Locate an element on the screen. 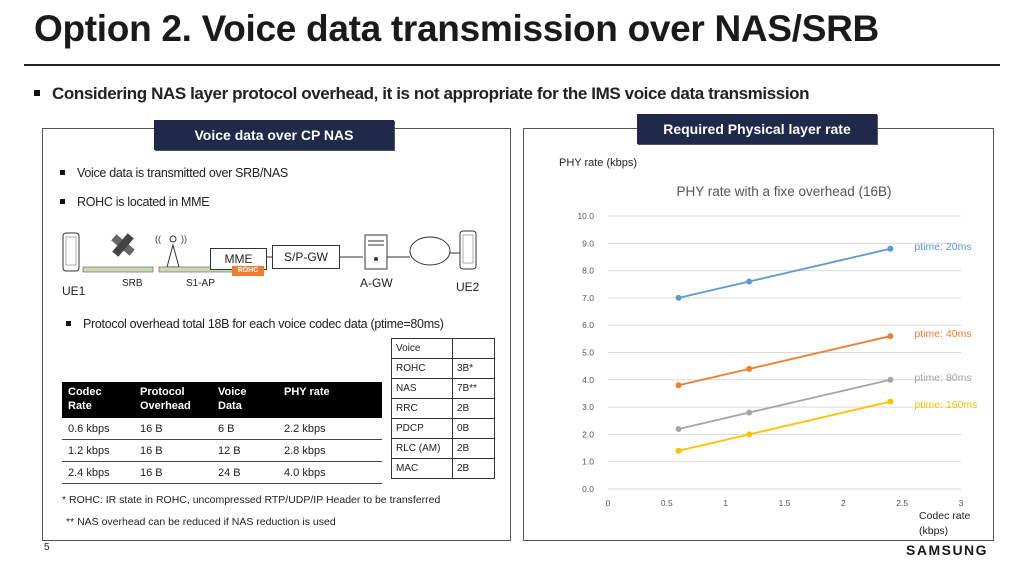 The image size is (1024, 576). y-tick-label: 9.0 is located at coordinates (588, 243).